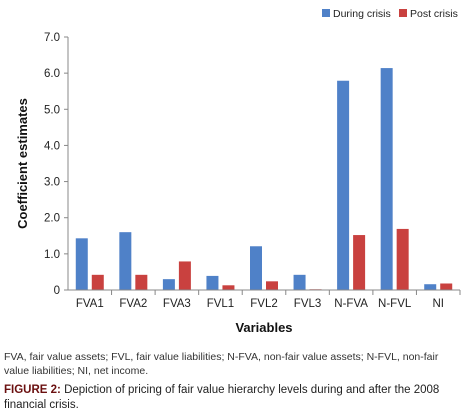  What do you see at coordinates (32, 390) in the screenshot?
I see `figure-caption-label: FIGURE 2:` at bounding box center [32, 390].